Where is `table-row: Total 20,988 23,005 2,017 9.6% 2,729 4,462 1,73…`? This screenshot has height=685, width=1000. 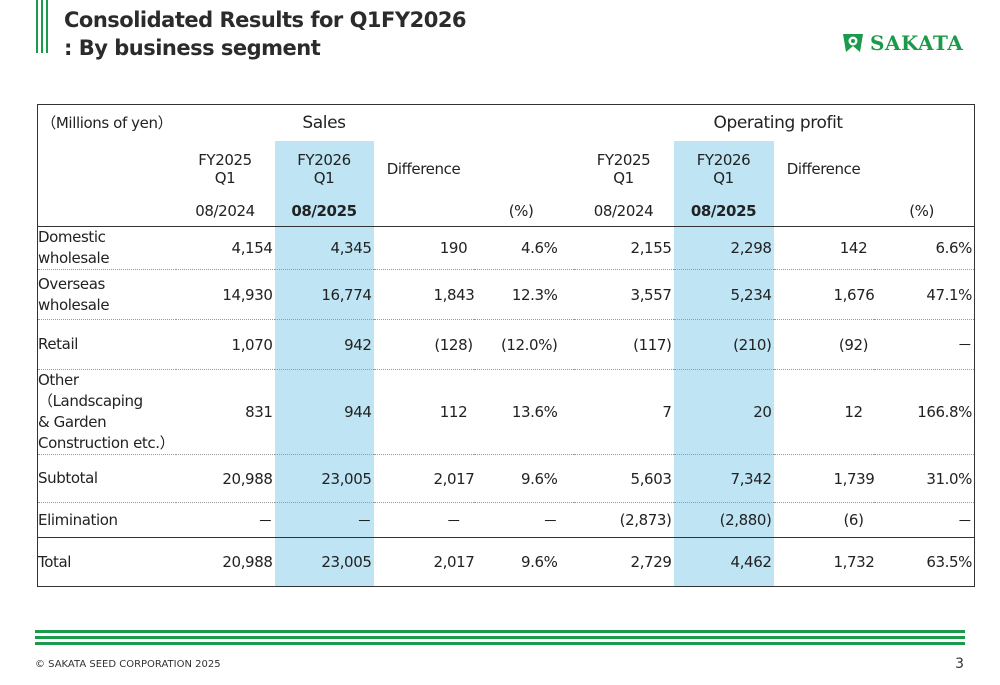
table-row: Total 20,988 23,005 2,017 9.6% 2,729 4,462 1,73… is located at coordinates (506, 562).